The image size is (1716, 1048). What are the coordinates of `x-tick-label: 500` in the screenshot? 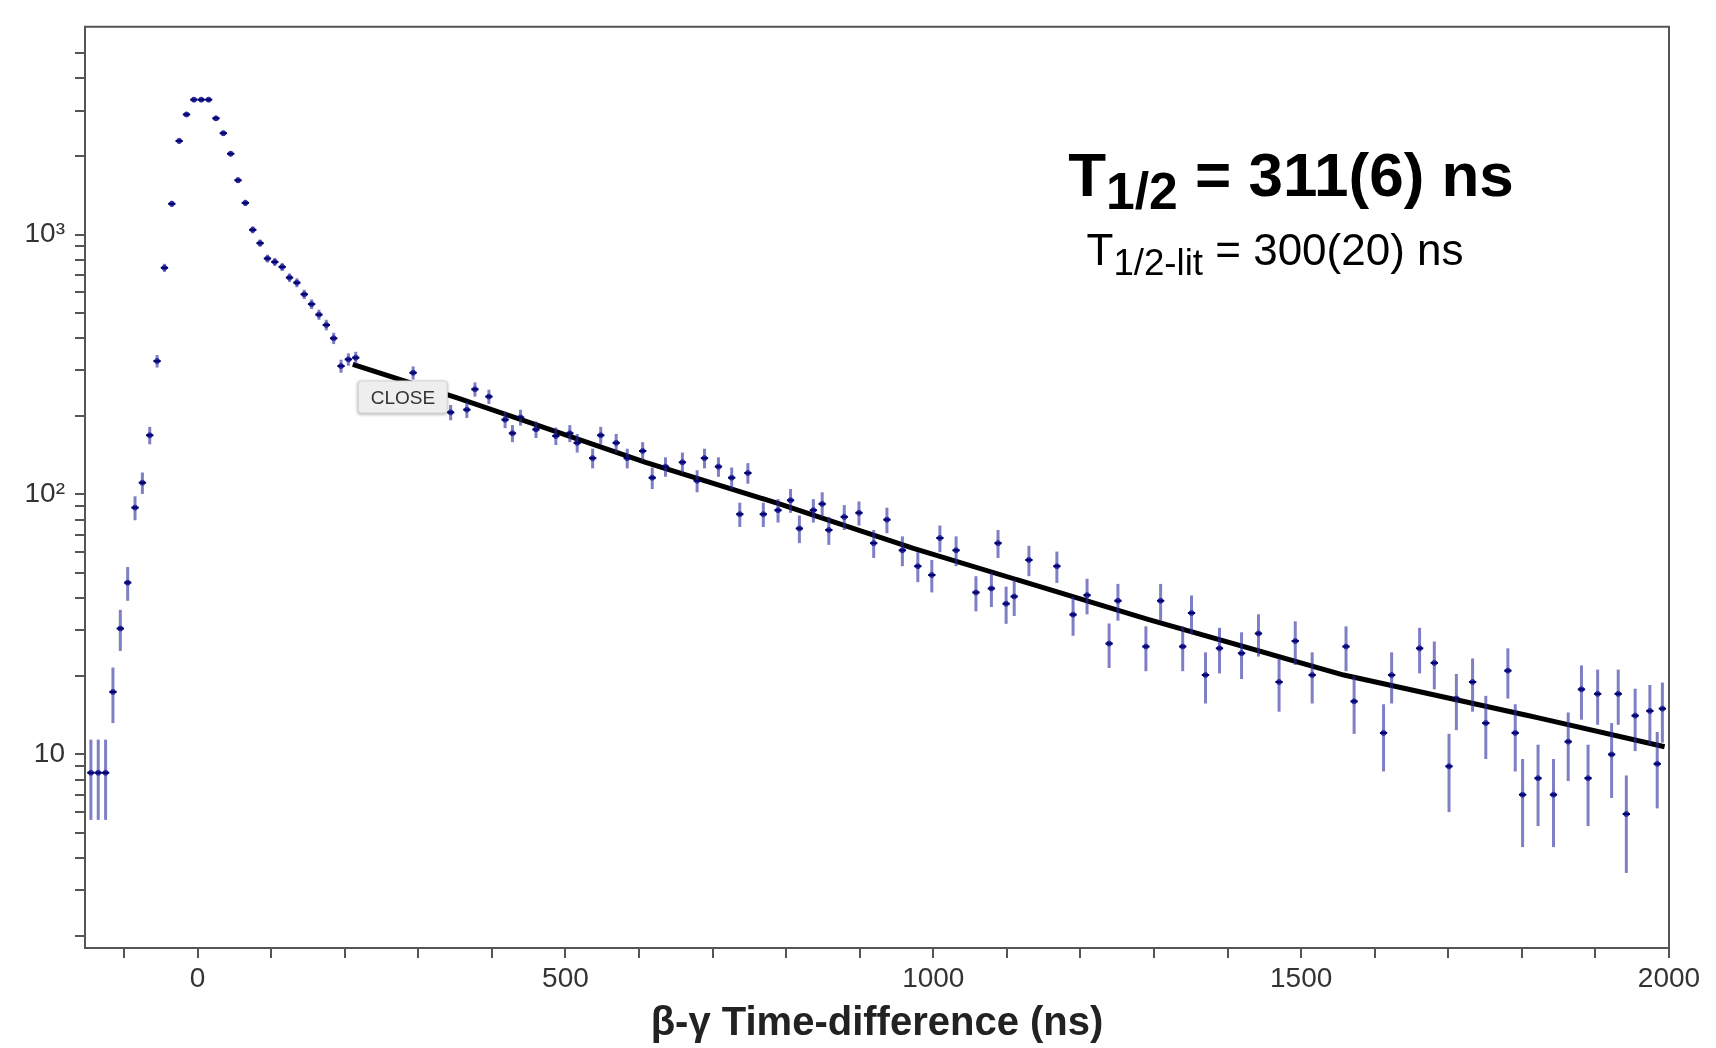 It's located at (565, 977).